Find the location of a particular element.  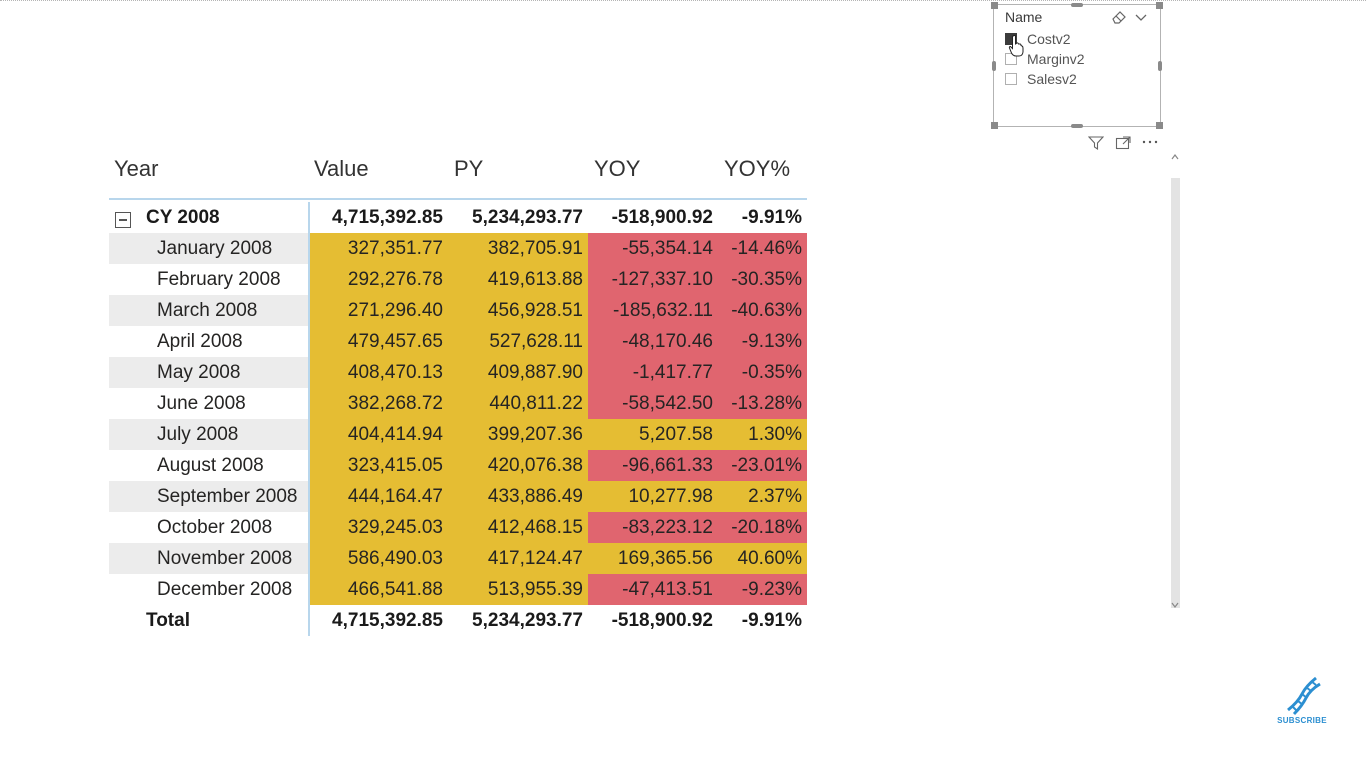

row-header-cell: August 2008 is located at coordinates (210, 465).